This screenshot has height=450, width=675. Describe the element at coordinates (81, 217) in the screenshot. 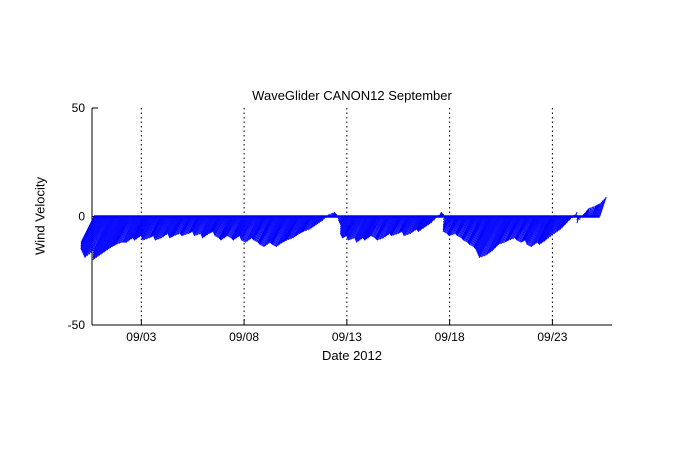

I see `y-tick-label: 0` at that location.